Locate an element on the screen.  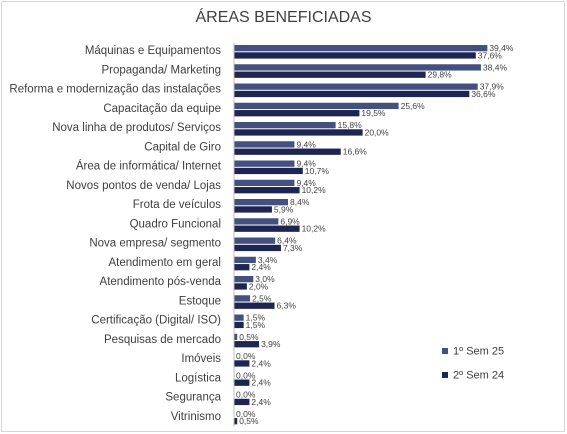
data-label: 2,5% is located at coordinates (262, 298).